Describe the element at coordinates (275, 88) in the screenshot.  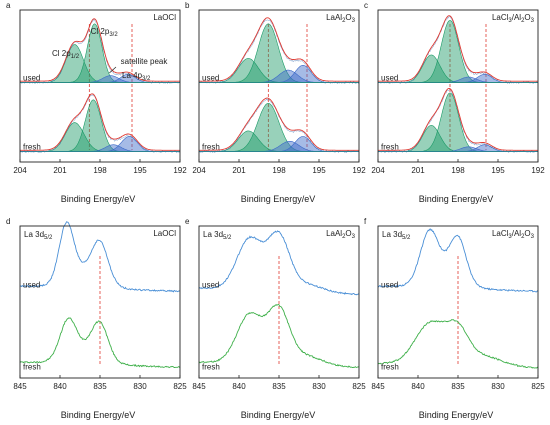
I see `panel-b: 204 201 198 195 192 b LaAl2O3 used fresh` at that location.